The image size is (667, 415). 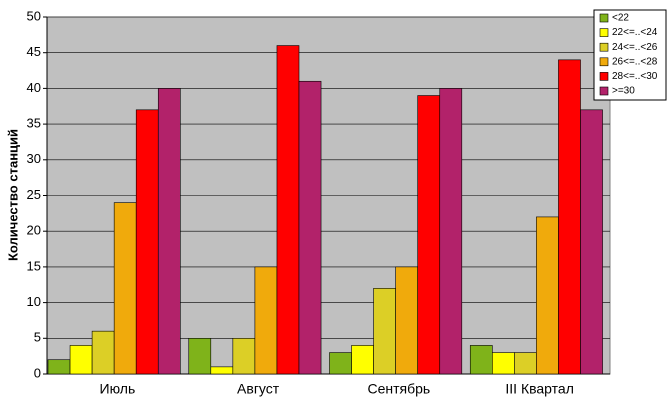 What do you see at coordinates (635, 61) in the screenshot?
I see `legend-label: 26<=..<28` at bounding box center [635, 61].